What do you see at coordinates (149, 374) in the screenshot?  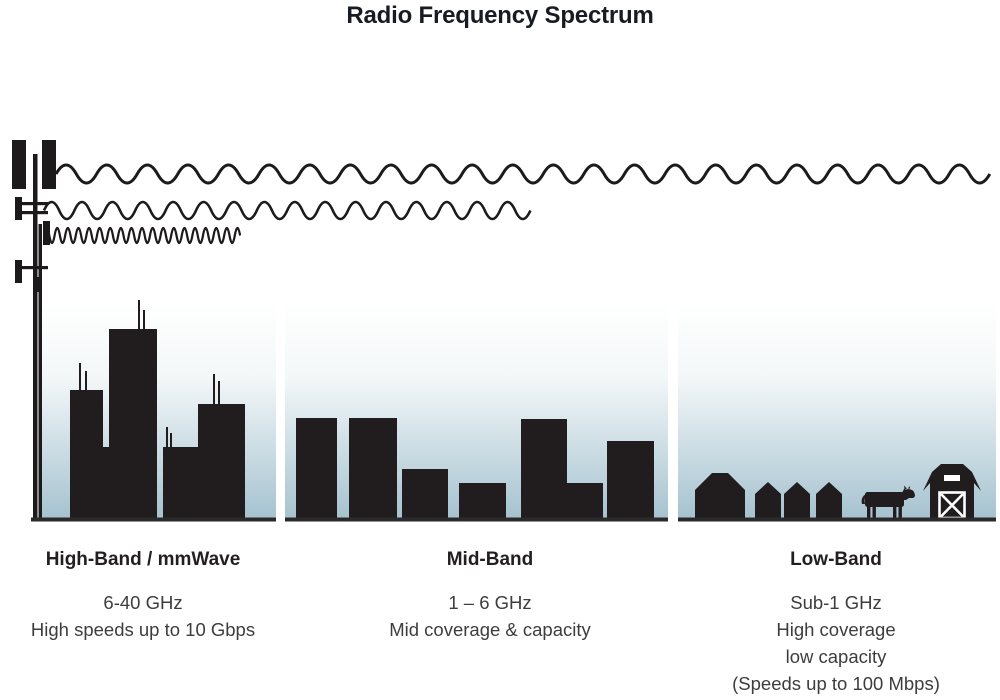 I see `rooftop-antennas` at bounding box center [149, 374].